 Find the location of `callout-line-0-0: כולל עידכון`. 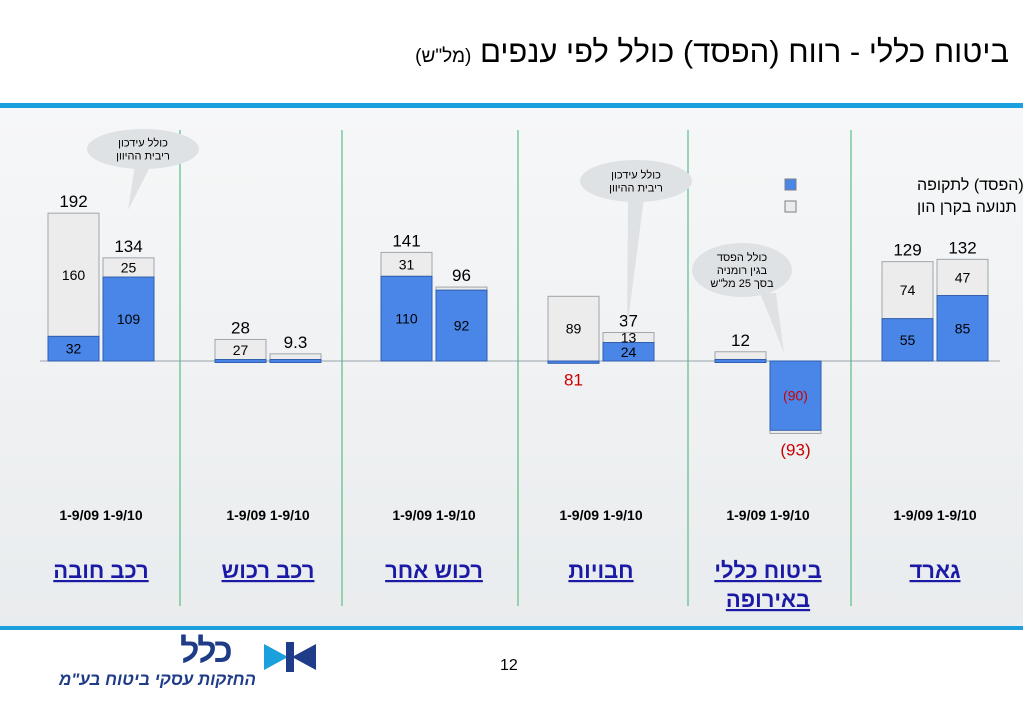

callout-line-0-0: כולל עידכון is located at coordinates (143, 143).